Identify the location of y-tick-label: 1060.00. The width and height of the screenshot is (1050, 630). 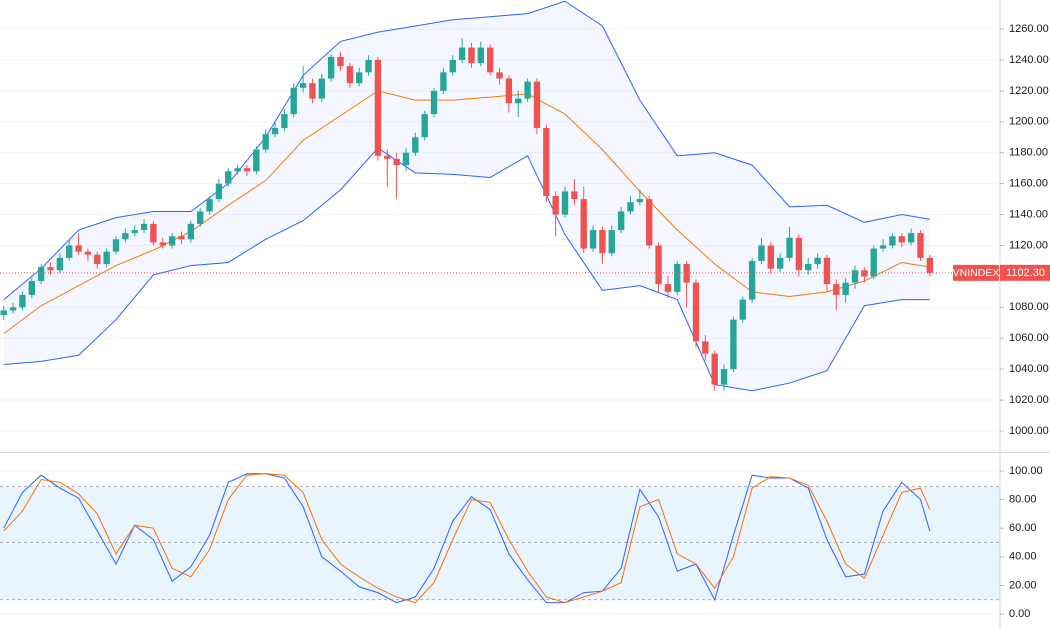
(1029, 338).